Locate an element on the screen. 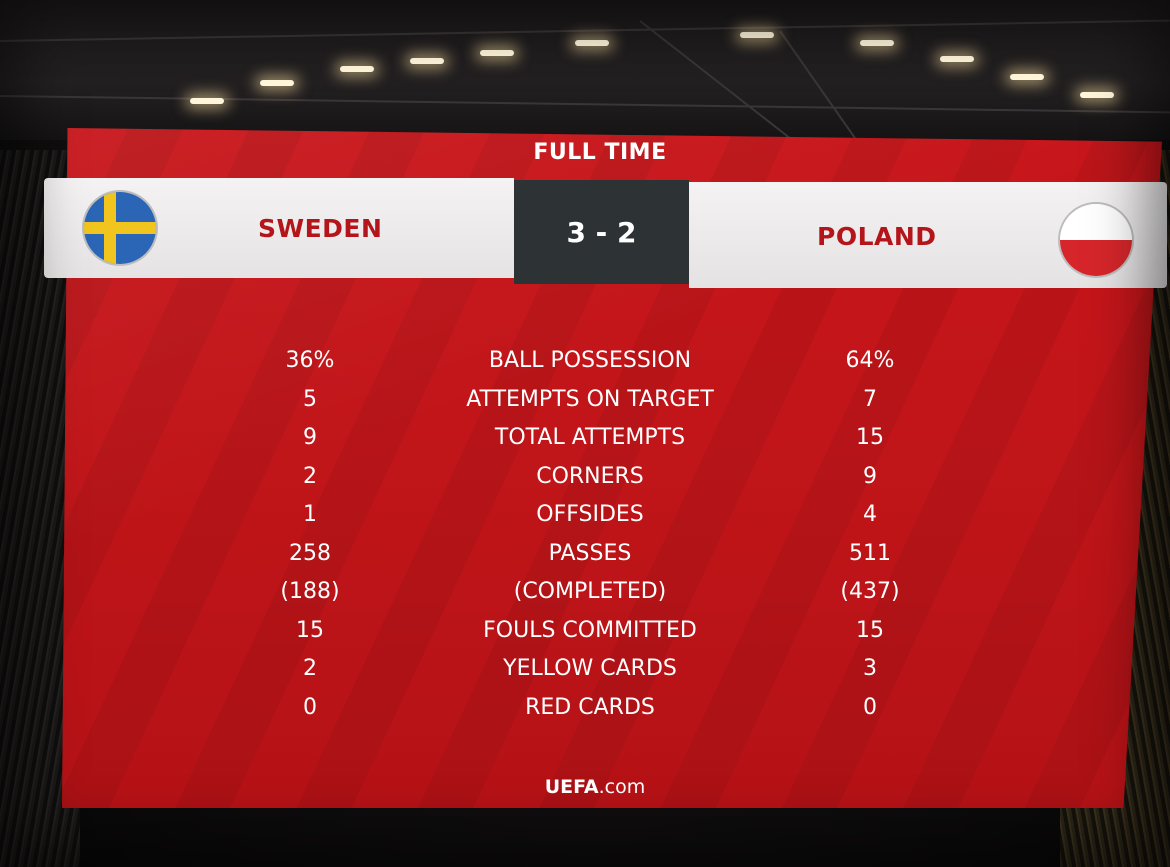  away-value: 9 is located at coordinates (870, 476).